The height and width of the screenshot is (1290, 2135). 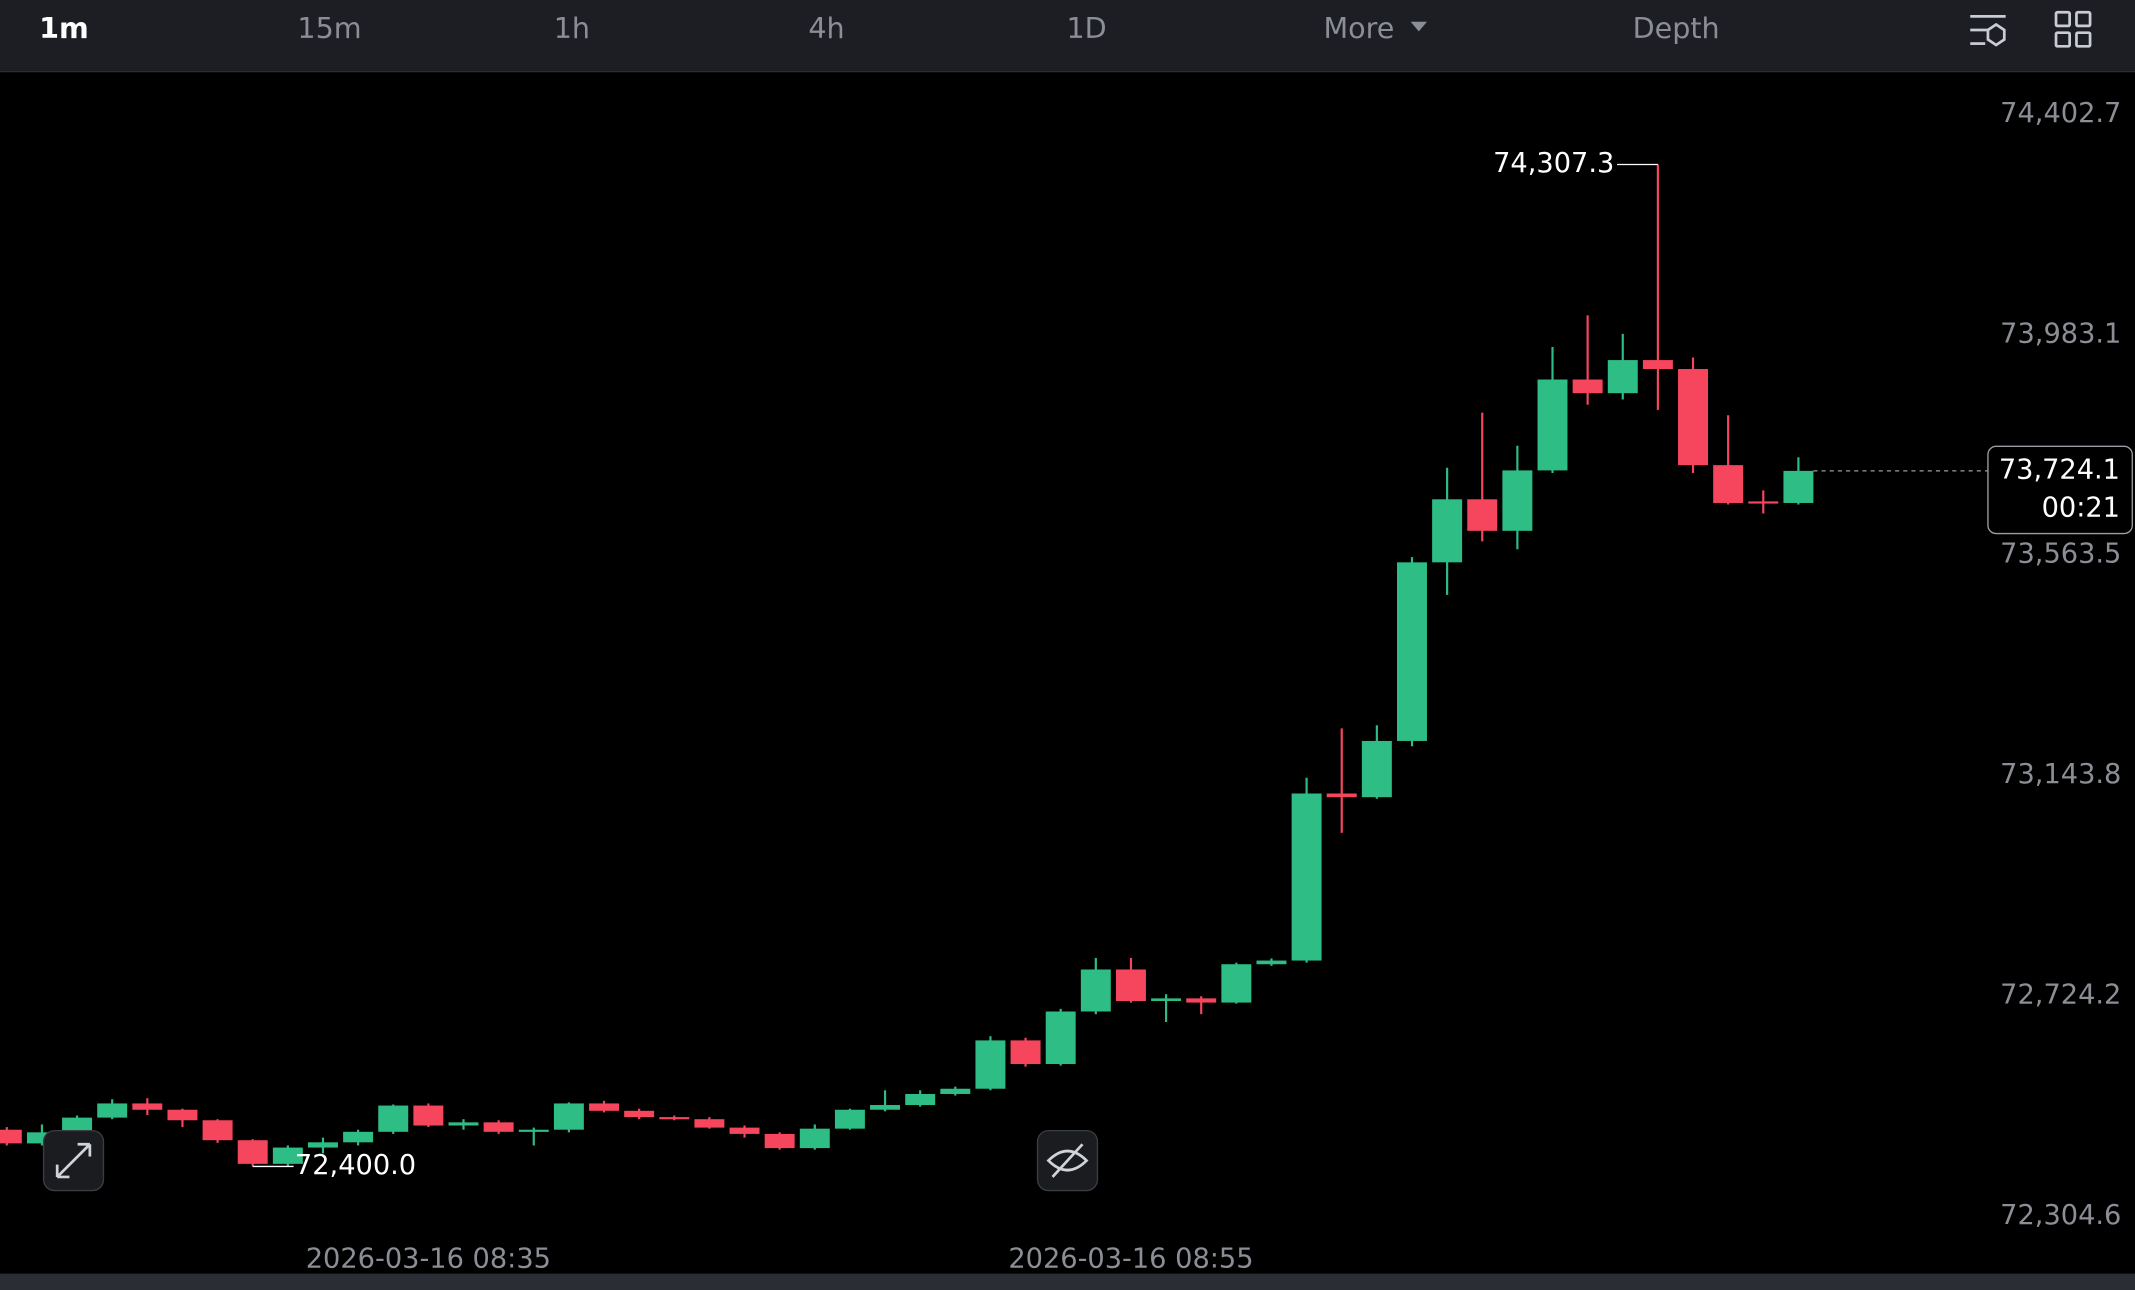 I want to click on toolbar, so click(x=1067, y=35).